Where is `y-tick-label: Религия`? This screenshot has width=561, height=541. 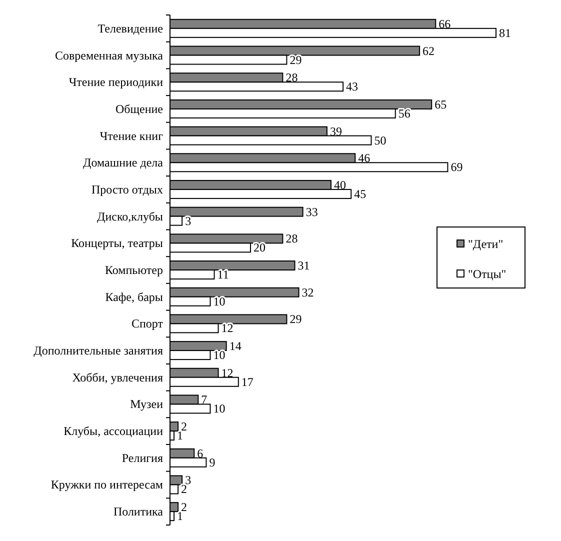
y-tick-label: Религия is located at coordinates (143, 457).